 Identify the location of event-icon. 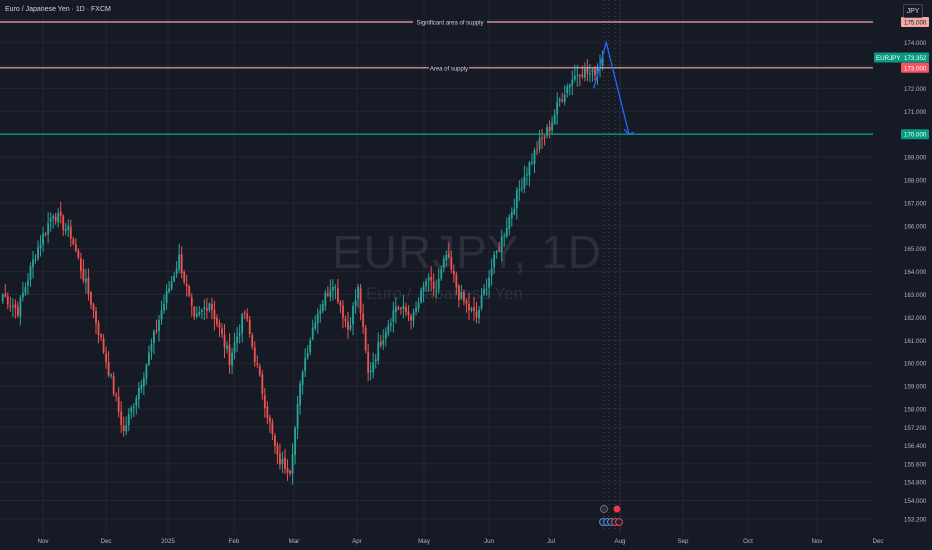
(619, 522).